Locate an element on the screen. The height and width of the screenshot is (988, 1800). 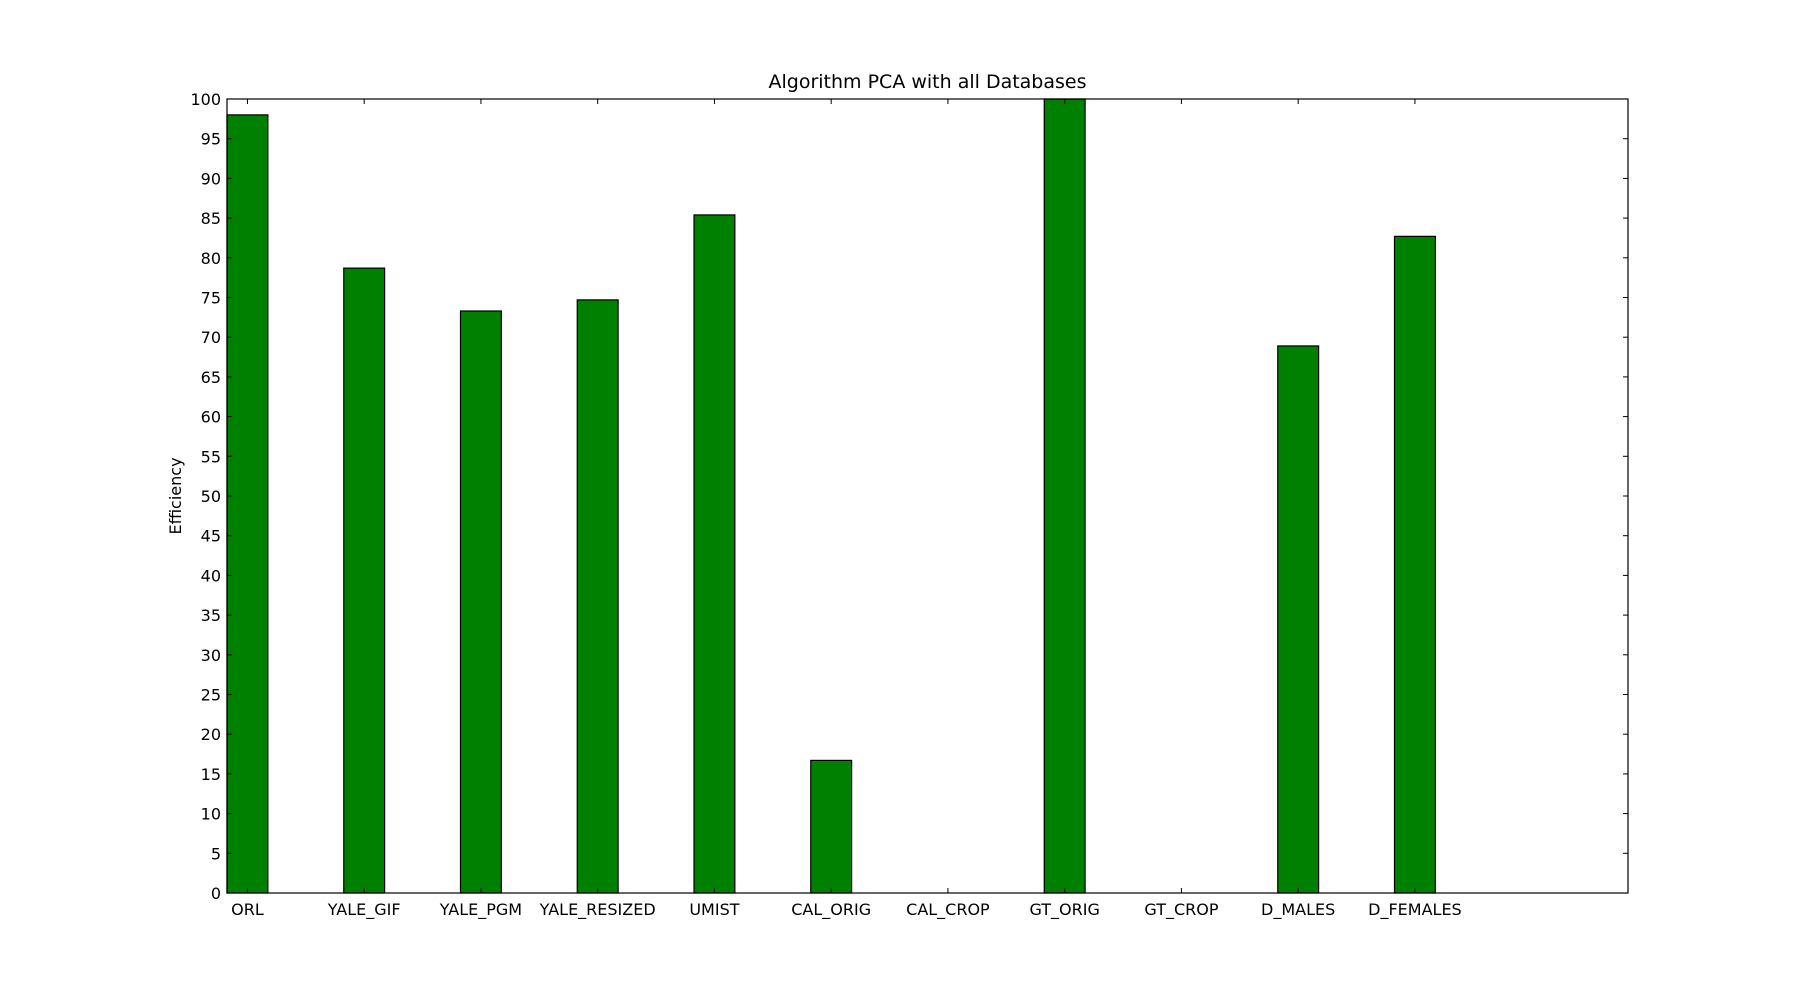
bar-gt-orig is located at coordinates (1064, 496).